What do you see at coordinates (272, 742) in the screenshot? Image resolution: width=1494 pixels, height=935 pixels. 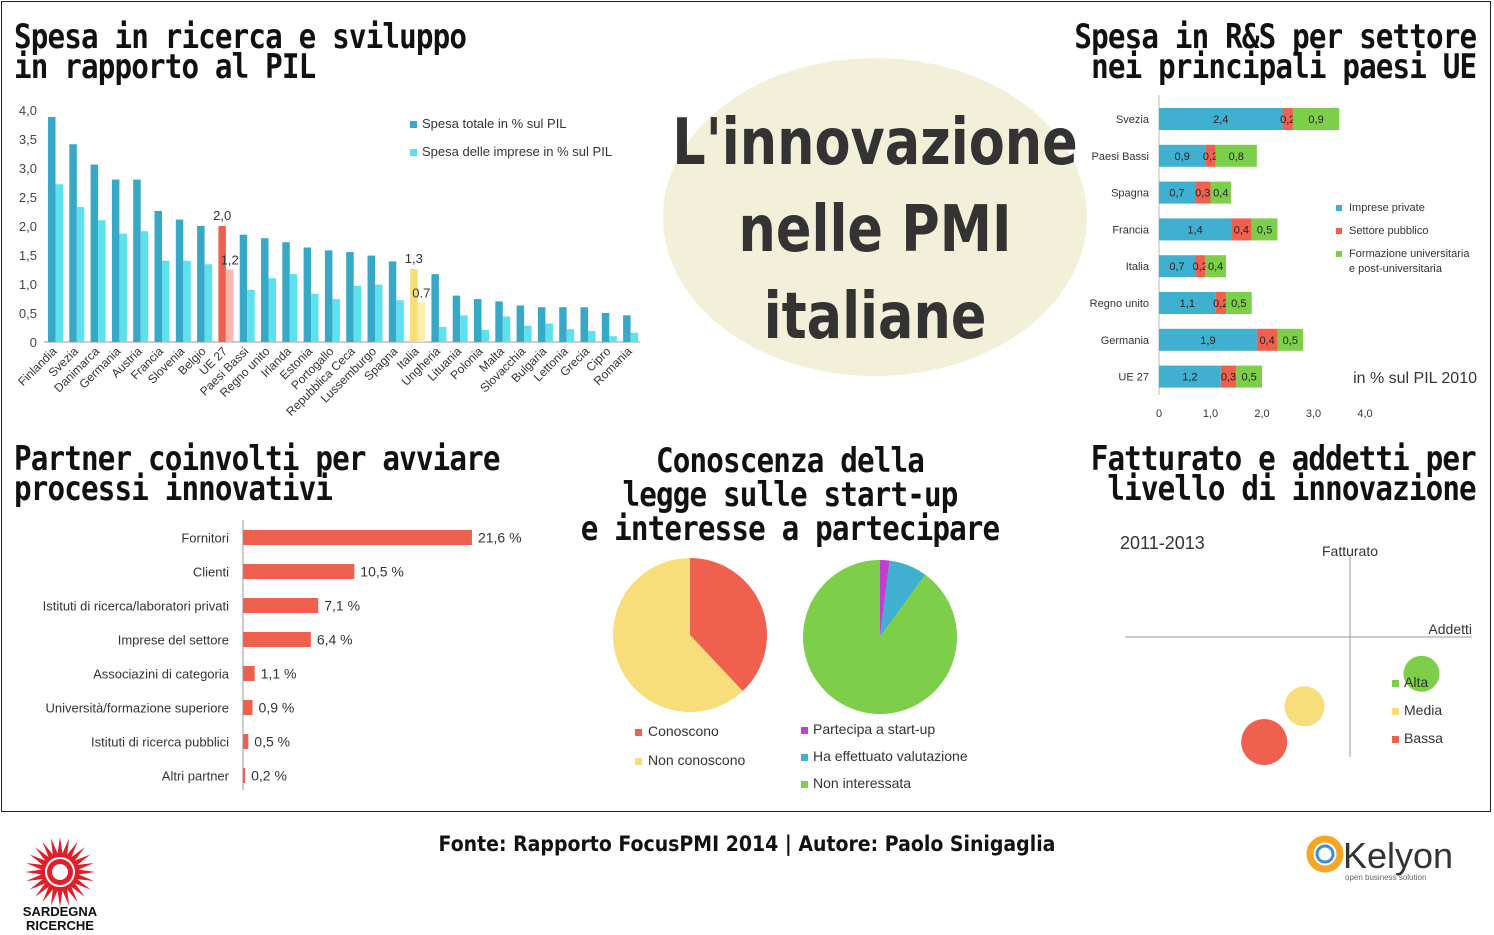 I see `bar-value: 0,5 %` at bounding box center [272, 742].